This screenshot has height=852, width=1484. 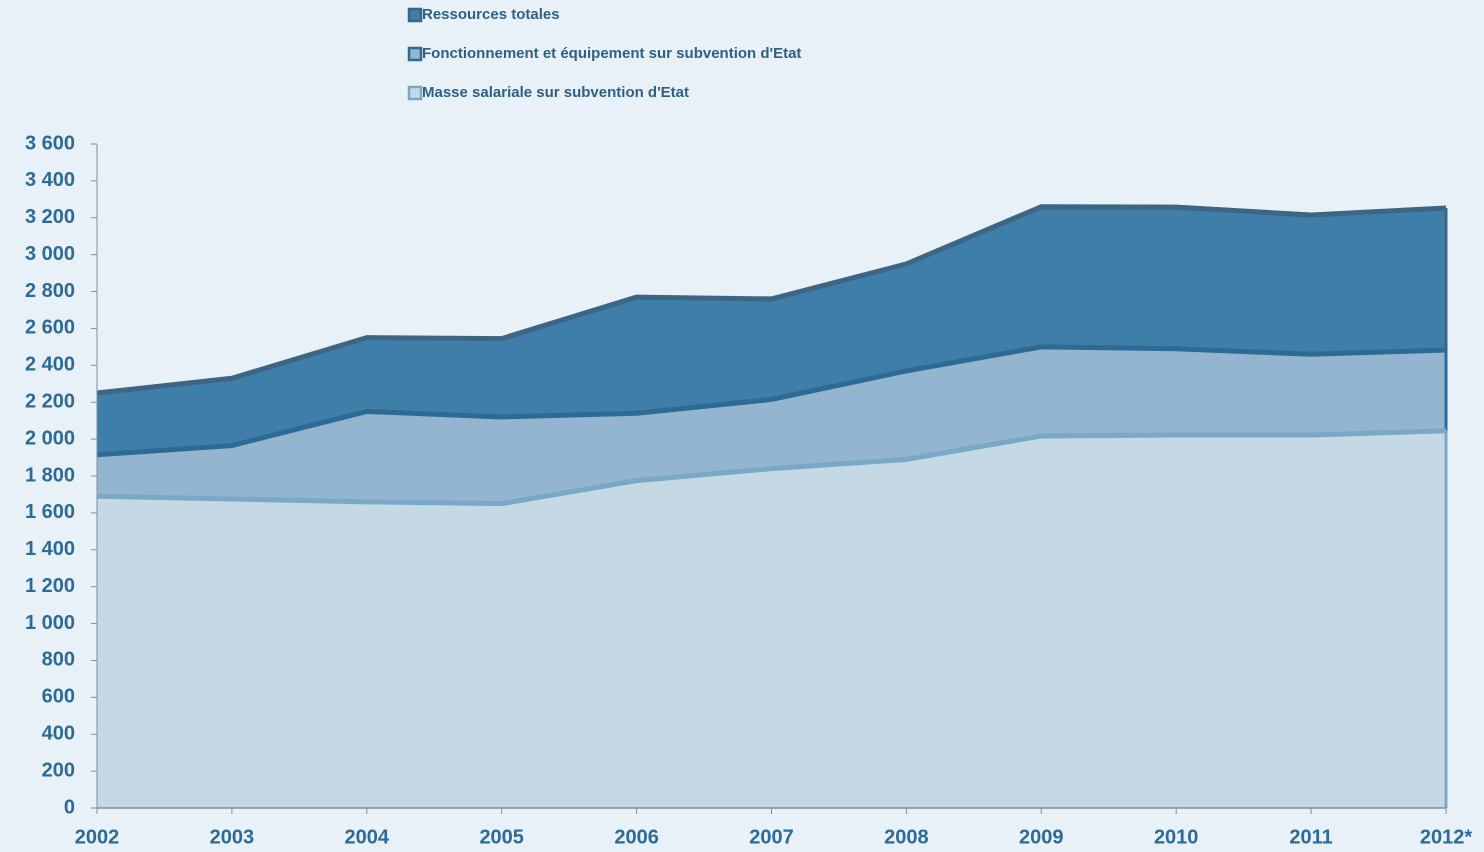 I want to click on y-tick-label: 800, so click(x=58, y=660).